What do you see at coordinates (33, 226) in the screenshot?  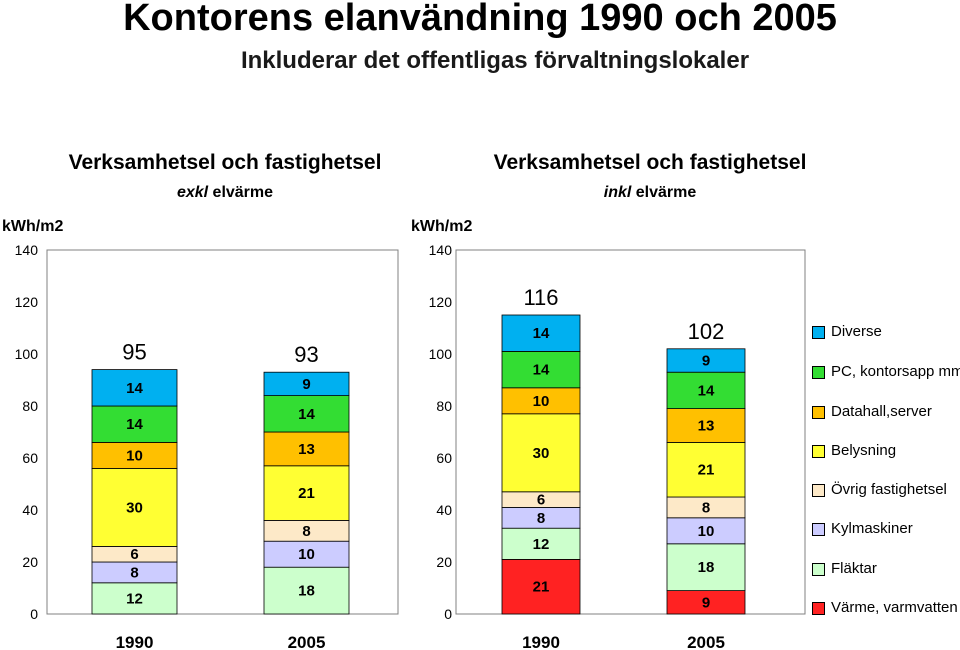 I see `chart1-ylabel: kWh/m2` at bounding box center [33, 226].